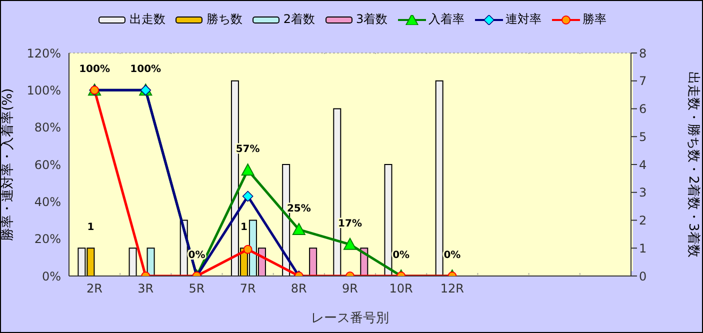 The image size is (703, 333). Describe the element at coordinates (446, 19) in the screenshot. I see `legend-label: 入着率` at that location.